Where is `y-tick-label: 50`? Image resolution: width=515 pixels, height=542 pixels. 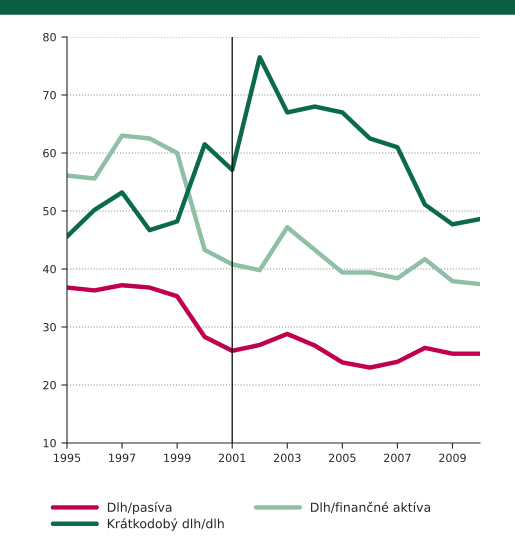 y-tick-label: 50 is located at coordinates (49, 211).